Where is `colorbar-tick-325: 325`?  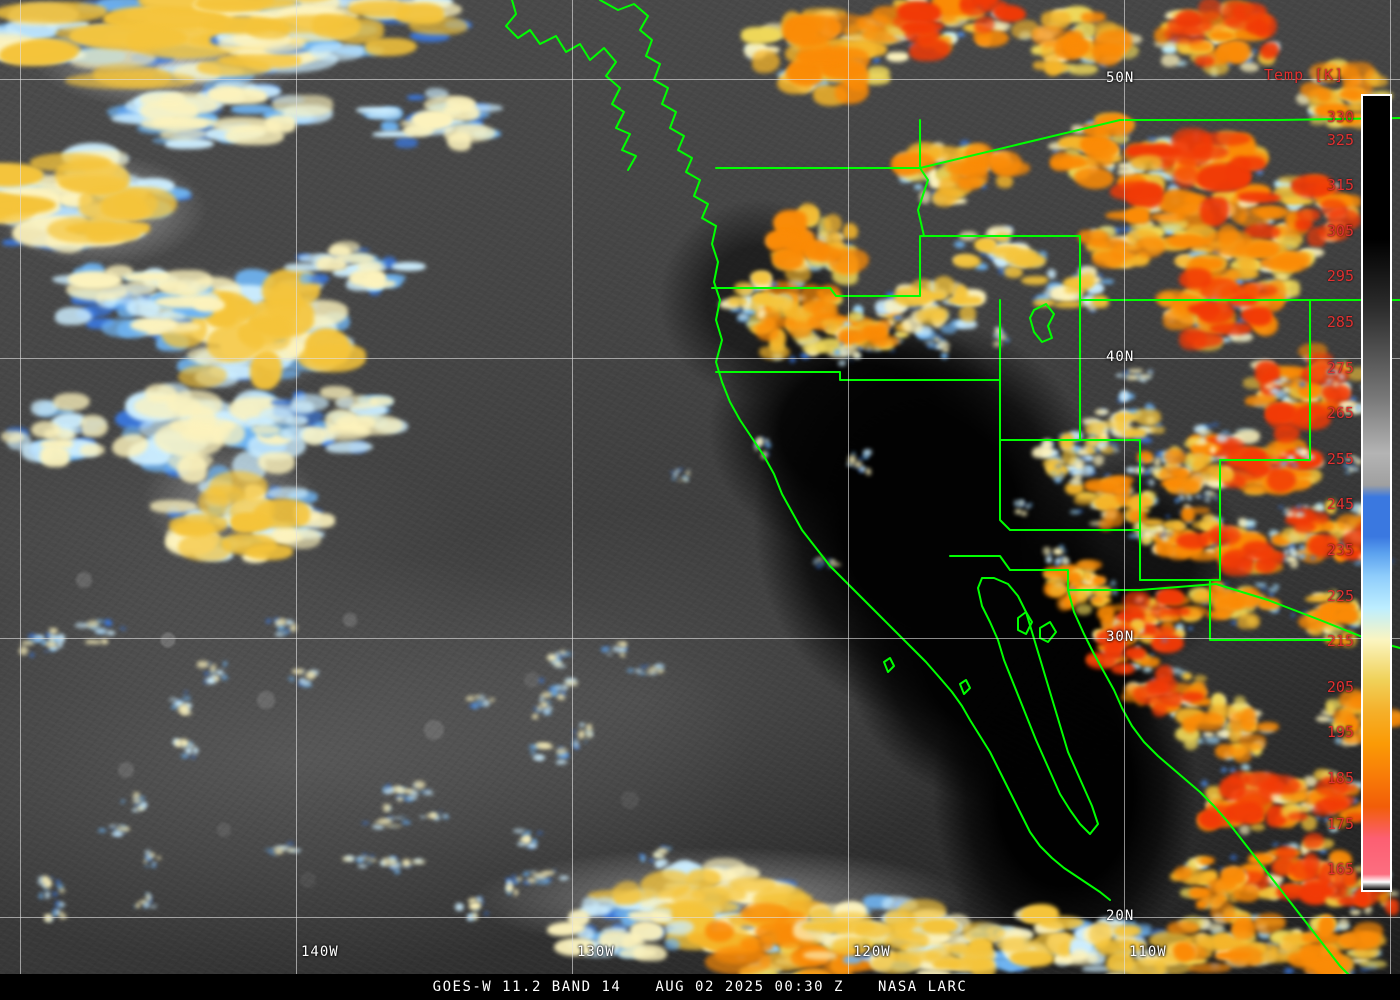
colorbar-tick-325: 325 is located at coordinates (1340, 139).